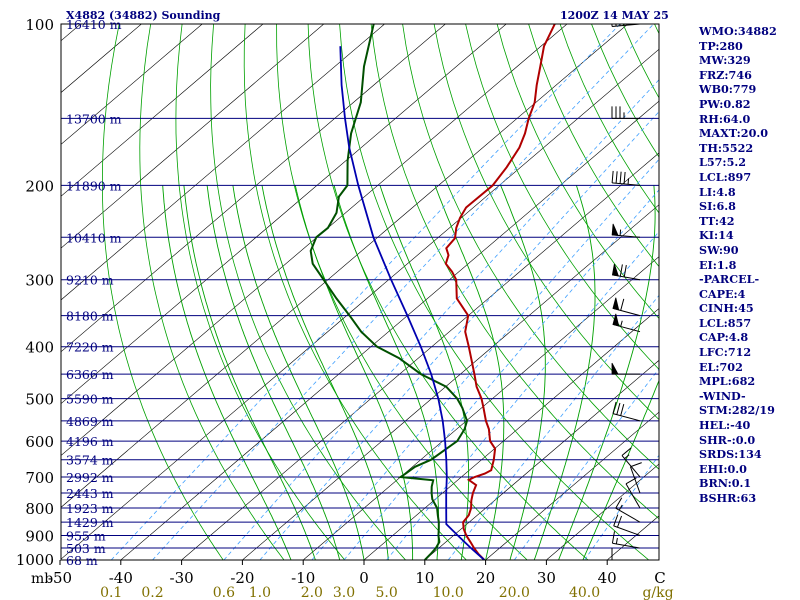  What do you see at coordinates (42, 579) in the screenshot?
I see `pressure-unit-label: mb` at bounding box center [42, 579].